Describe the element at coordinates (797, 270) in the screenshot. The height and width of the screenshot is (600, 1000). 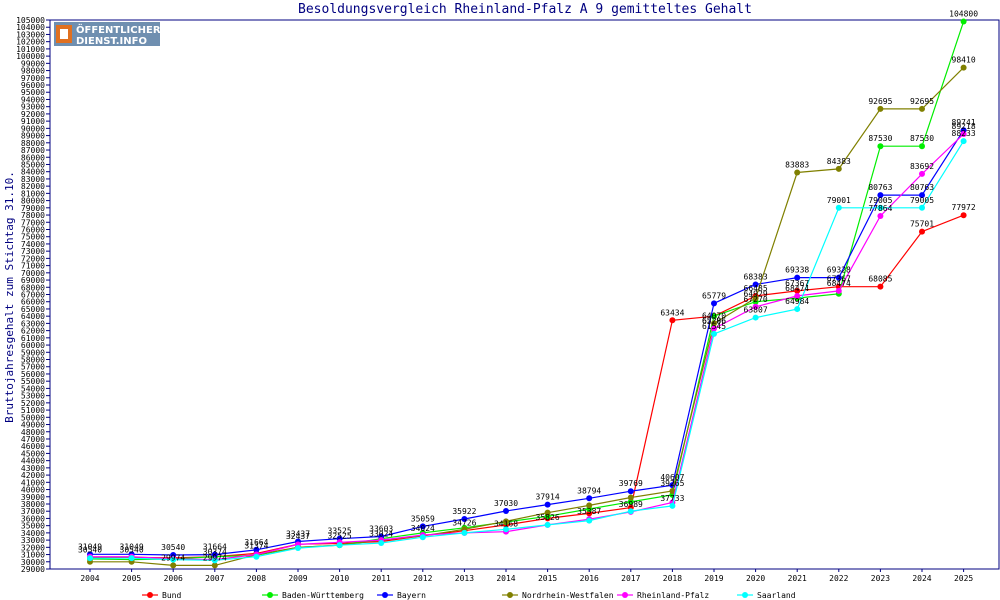
I see `data-label: 69338` at that location.